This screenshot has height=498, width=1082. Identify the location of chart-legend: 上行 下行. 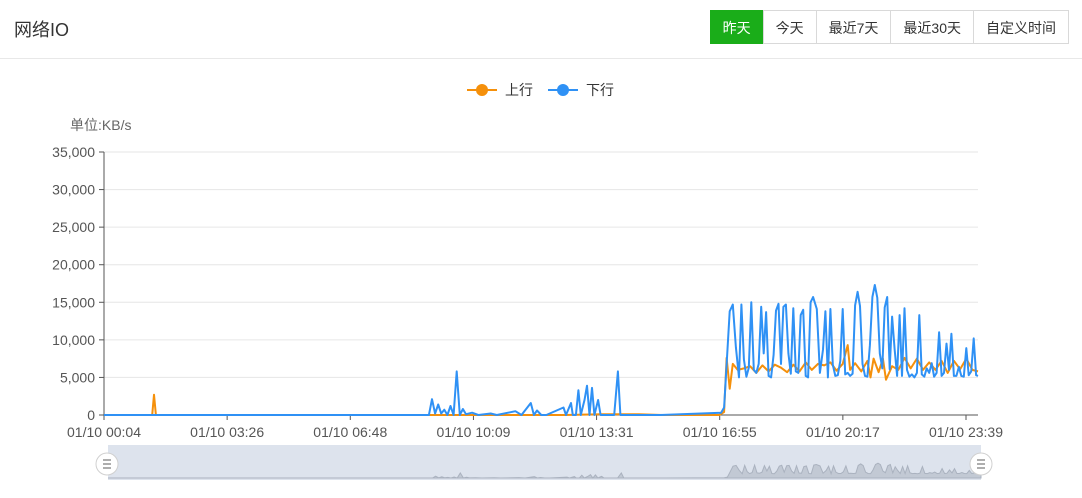
(540, 90).